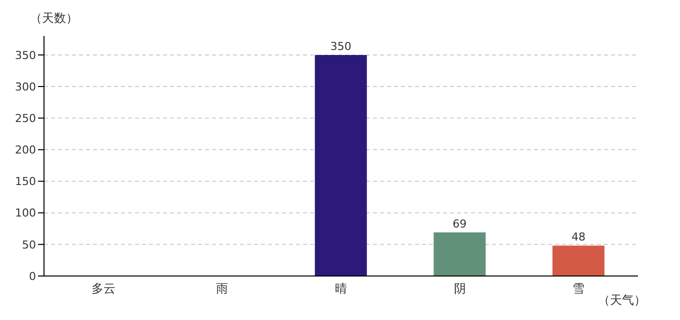 This screenshot has height=320, width=680. I want to click on y-tick-label: 100, so click(25, 213).